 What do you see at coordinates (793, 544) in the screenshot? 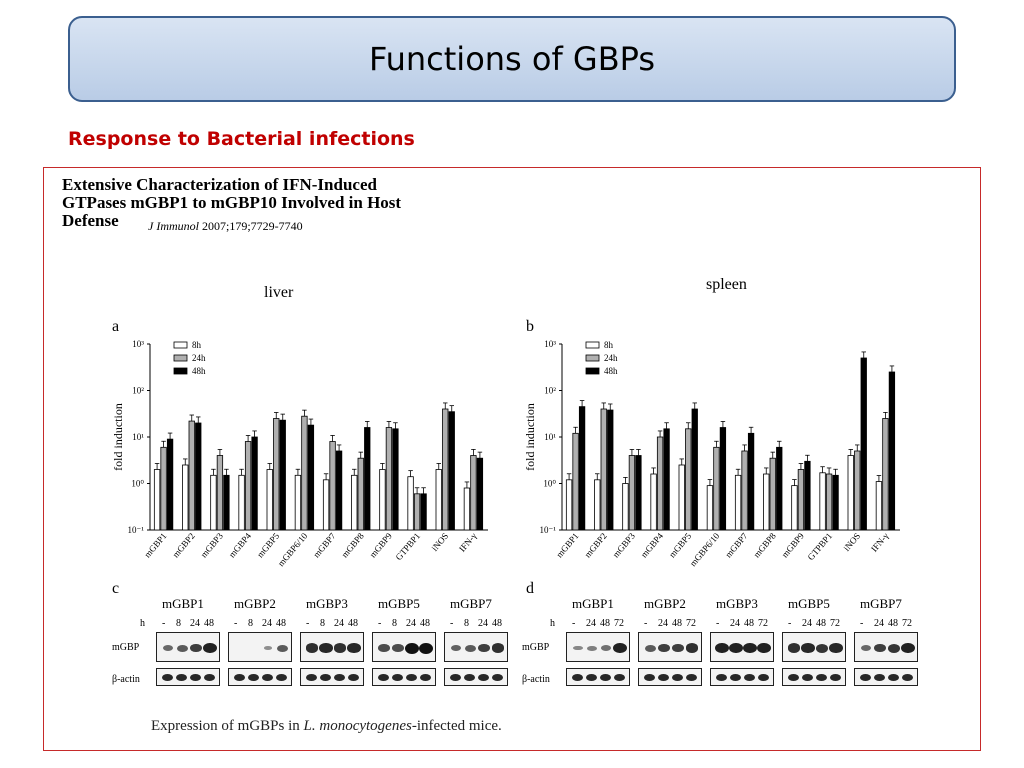
I see `x-tick-label: mGBP9` at bounding box center [793, 544].